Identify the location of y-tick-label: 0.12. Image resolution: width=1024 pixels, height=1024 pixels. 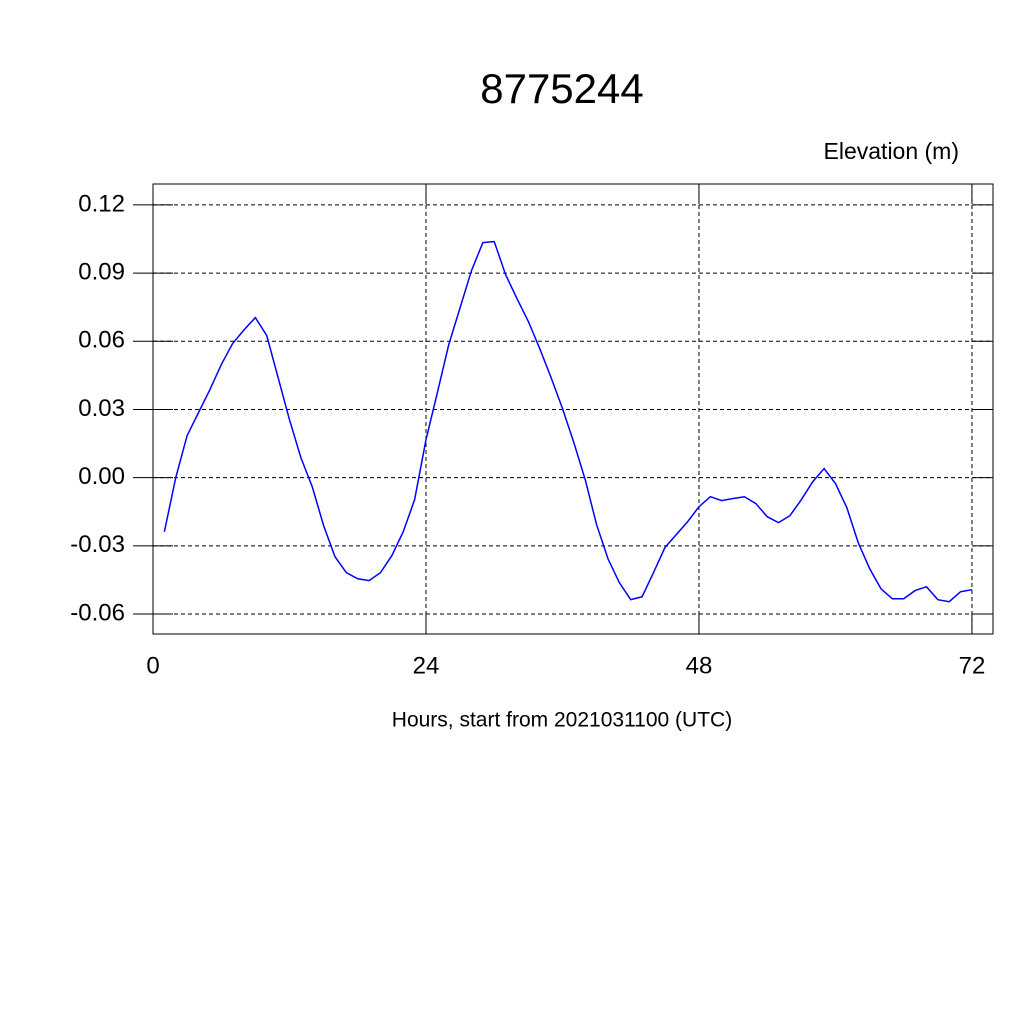
(101, 203).